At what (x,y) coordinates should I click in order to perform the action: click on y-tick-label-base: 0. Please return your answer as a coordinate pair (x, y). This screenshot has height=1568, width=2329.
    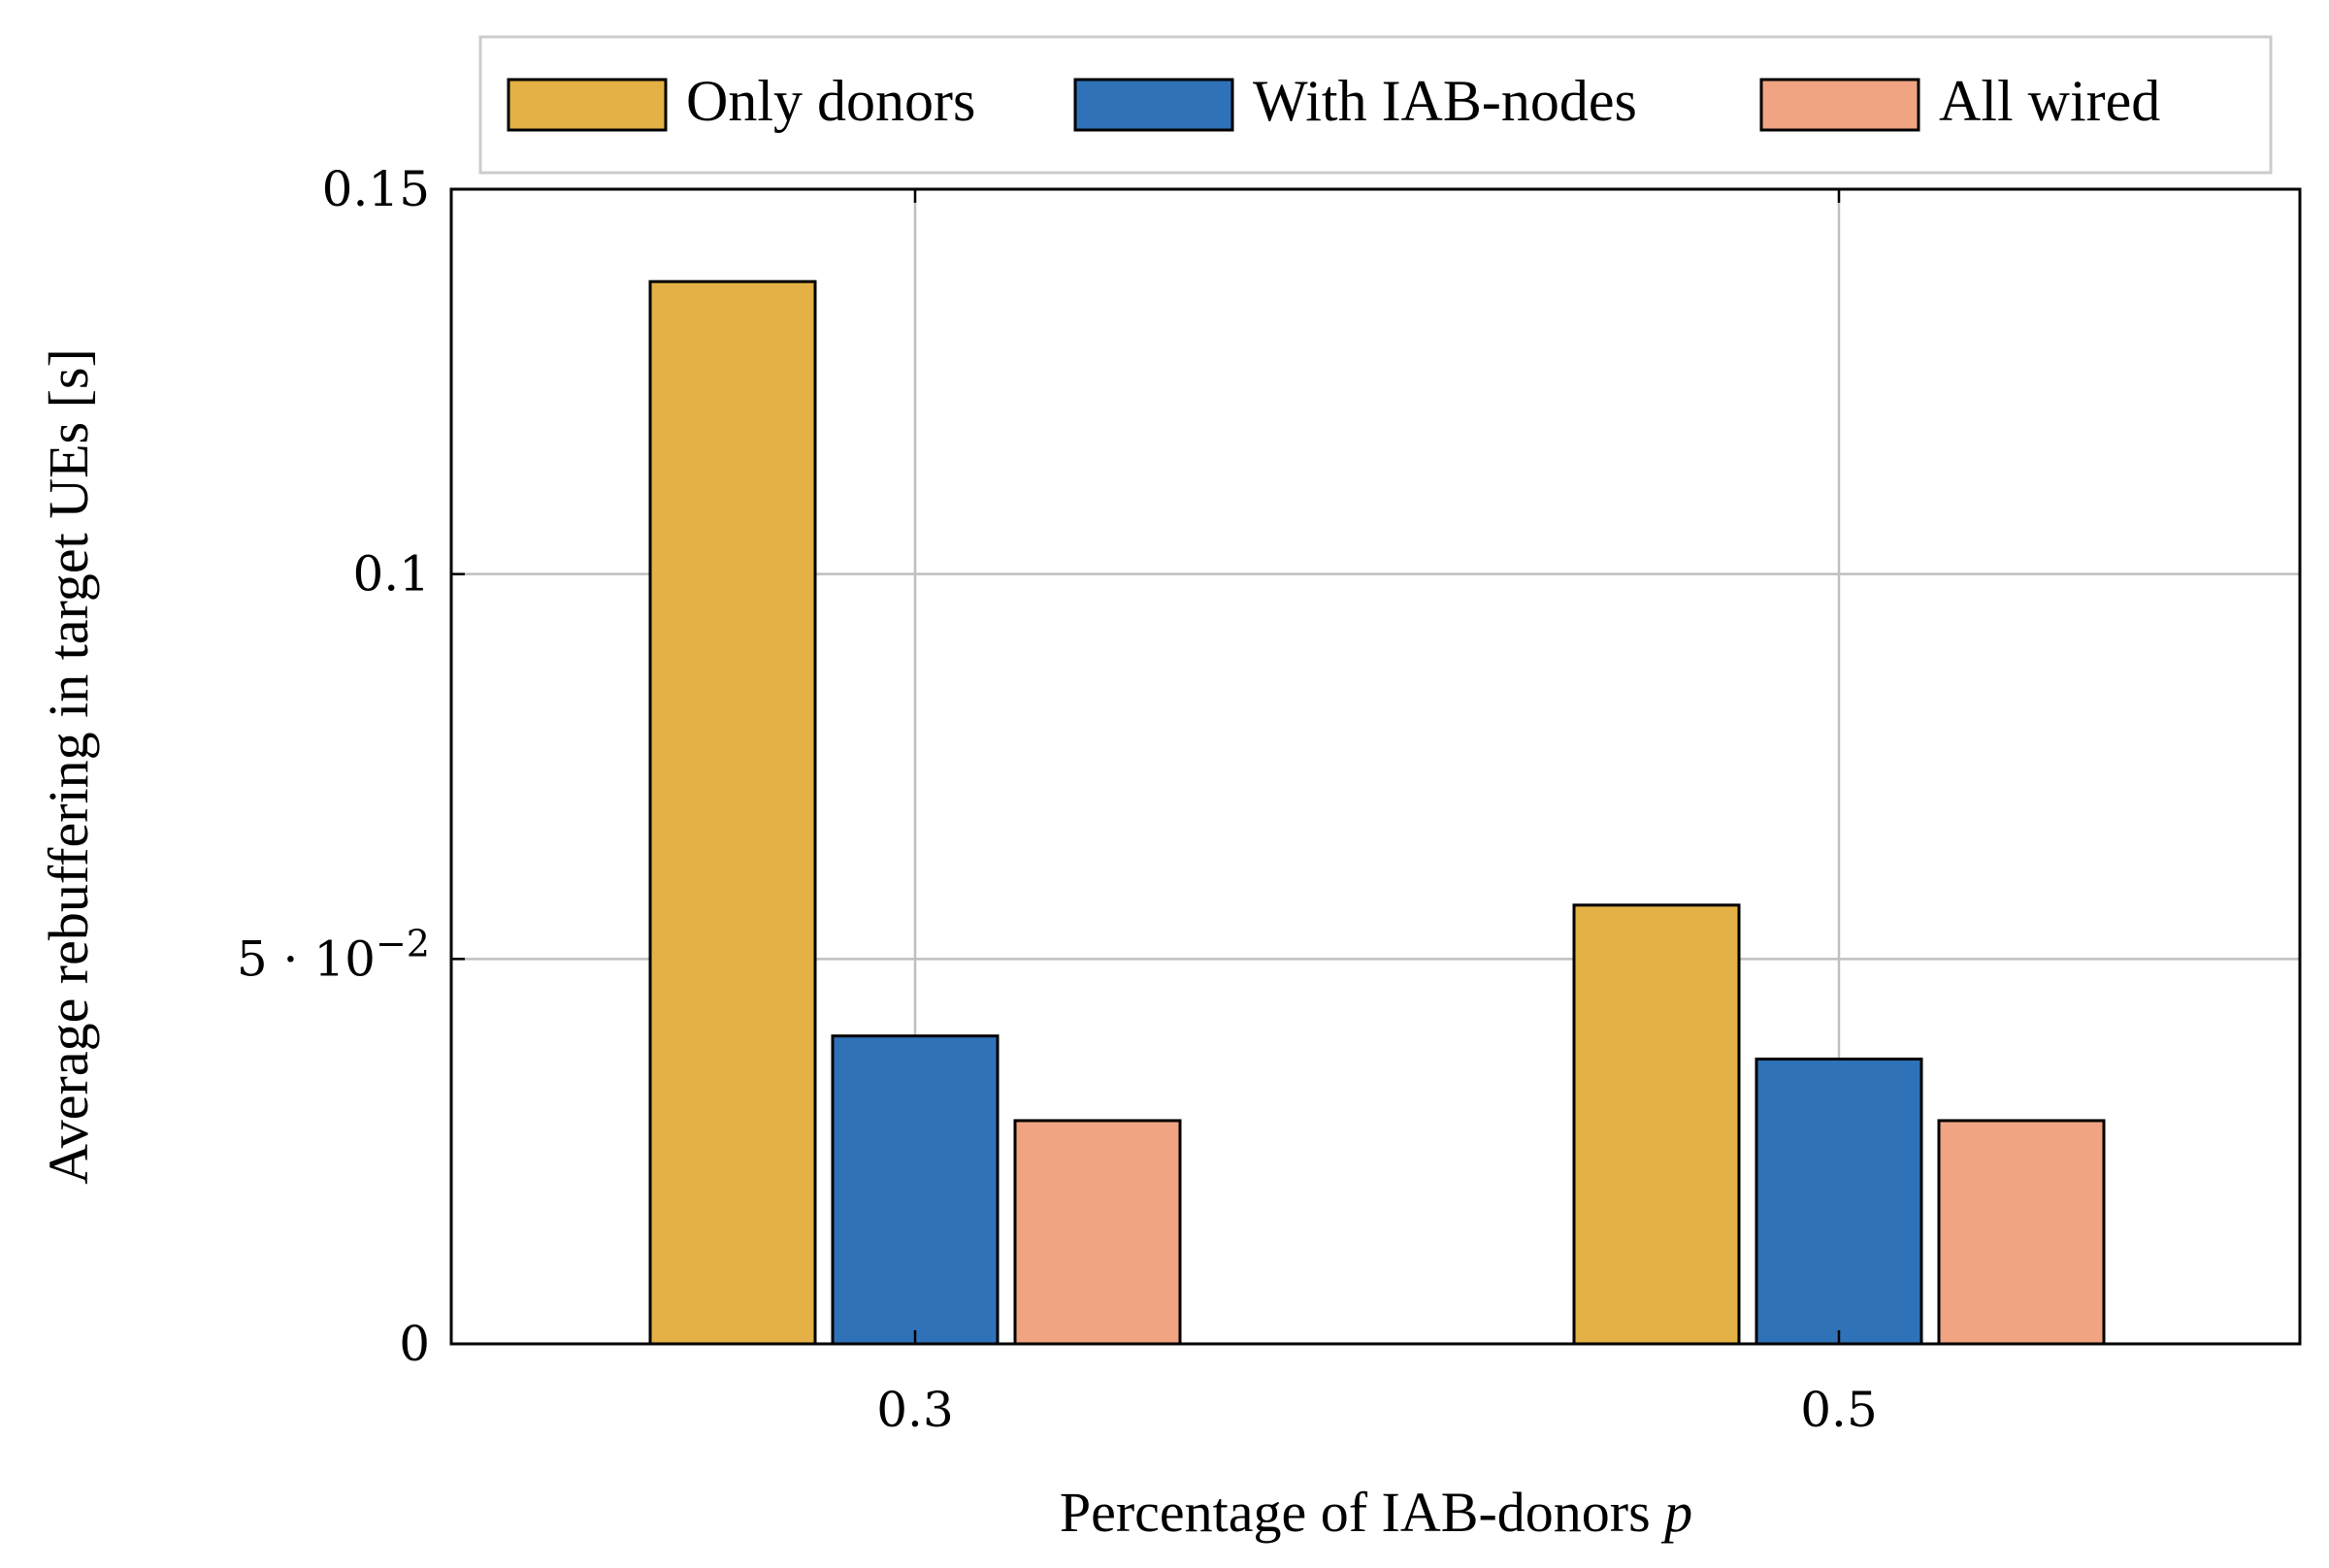
    Looking at the image, I should click on (415, 1344).